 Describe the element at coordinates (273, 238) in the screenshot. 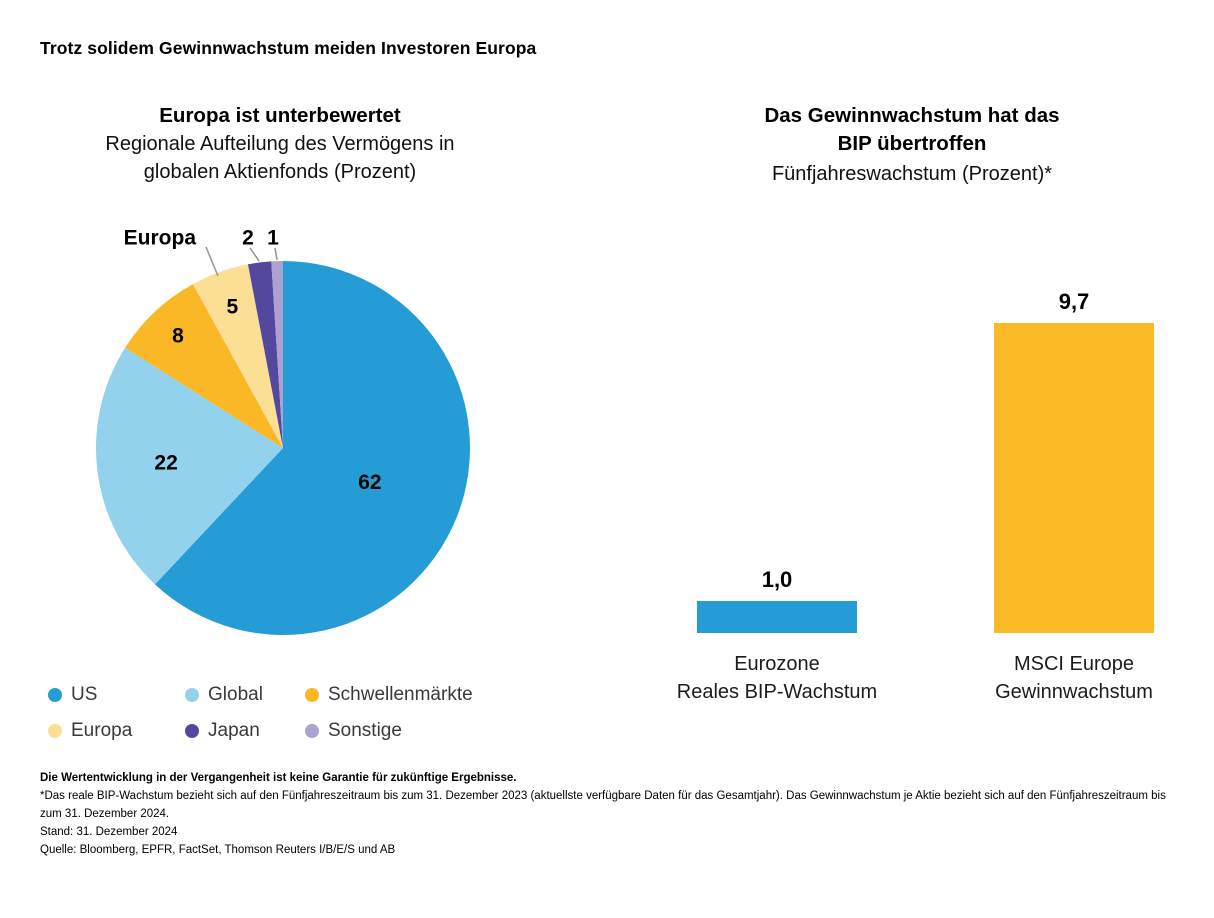

I see `pie-value-label-5: 1` at that location.